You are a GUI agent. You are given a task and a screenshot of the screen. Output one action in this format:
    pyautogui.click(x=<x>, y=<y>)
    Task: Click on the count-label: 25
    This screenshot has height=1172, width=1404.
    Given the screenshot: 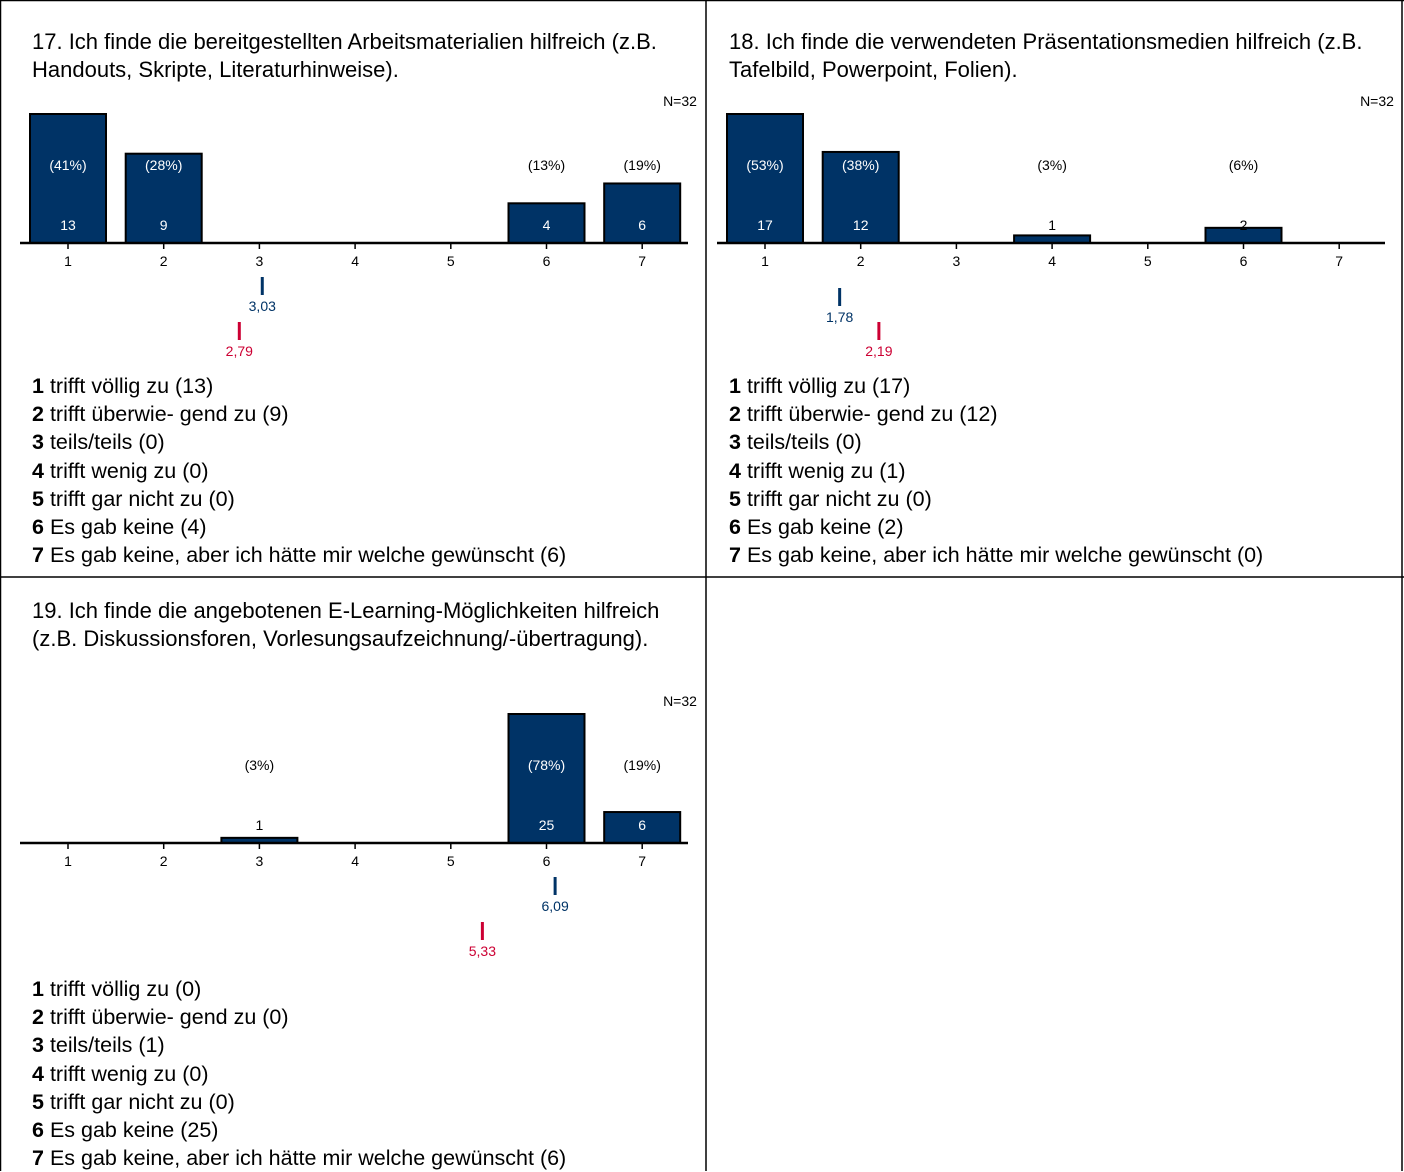 What is the action you would take?
    pyautogui.click(x=547, y=825)
    